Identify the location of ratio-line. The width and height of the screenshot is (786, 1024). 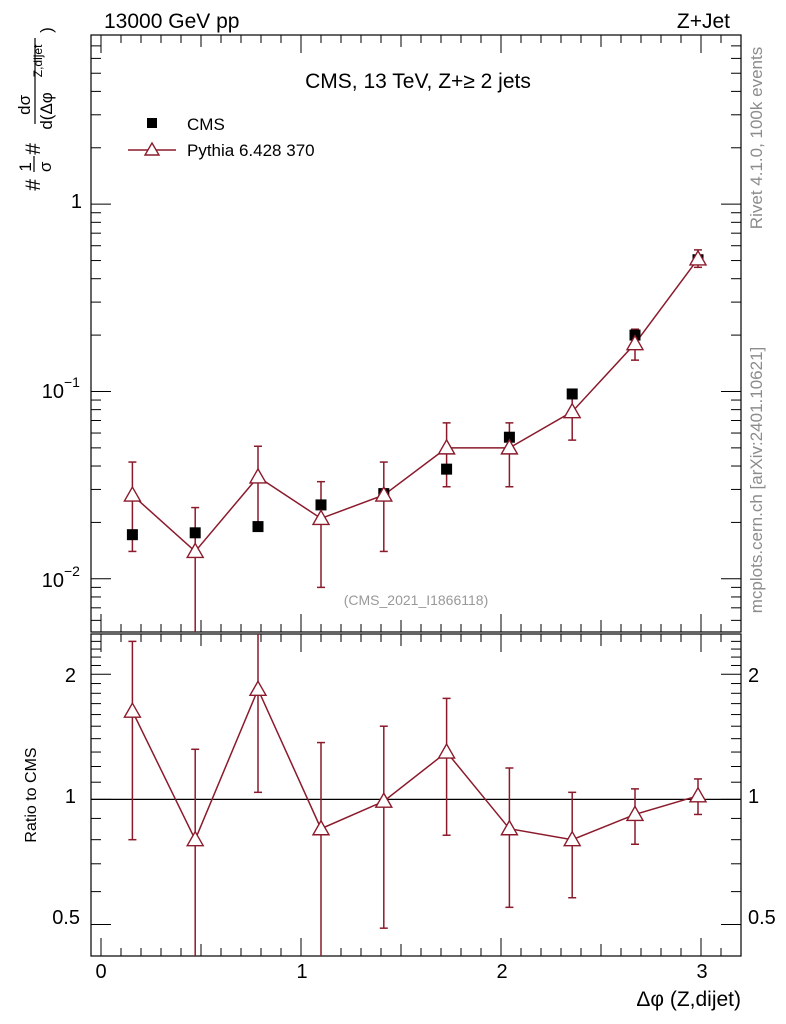
(415, 764).